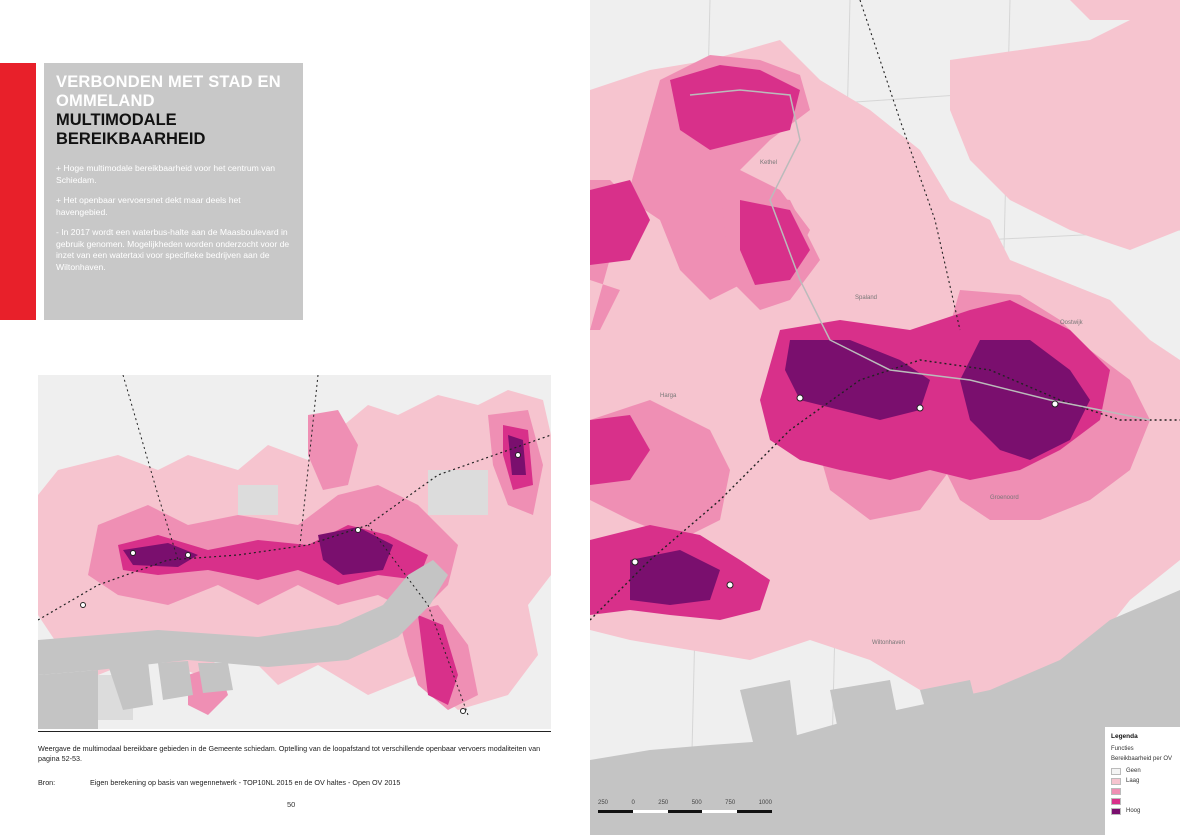 Image resolution: width=1180 pixels, height=835 pixels. Describe the element at coordinates (1133, 781) in the screenshot. I see `legend-label: Laag` at that location.